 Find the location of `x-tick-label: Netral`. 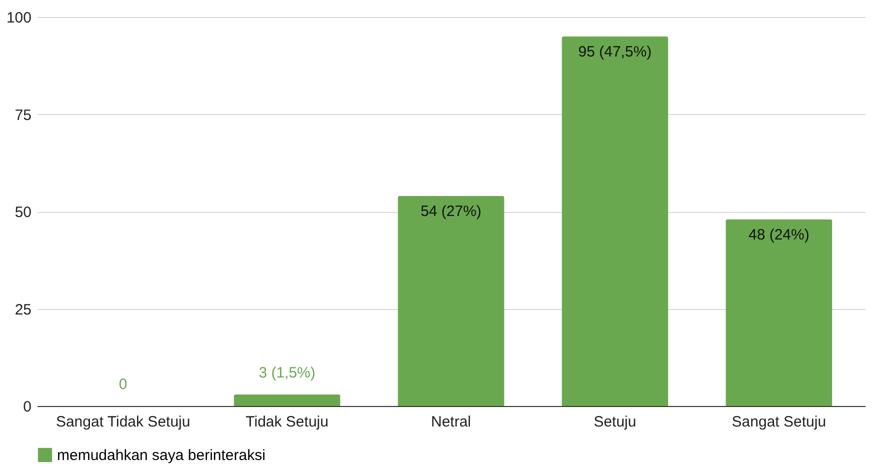

x-tick-label: Netral is located at coordinates (451, 422).